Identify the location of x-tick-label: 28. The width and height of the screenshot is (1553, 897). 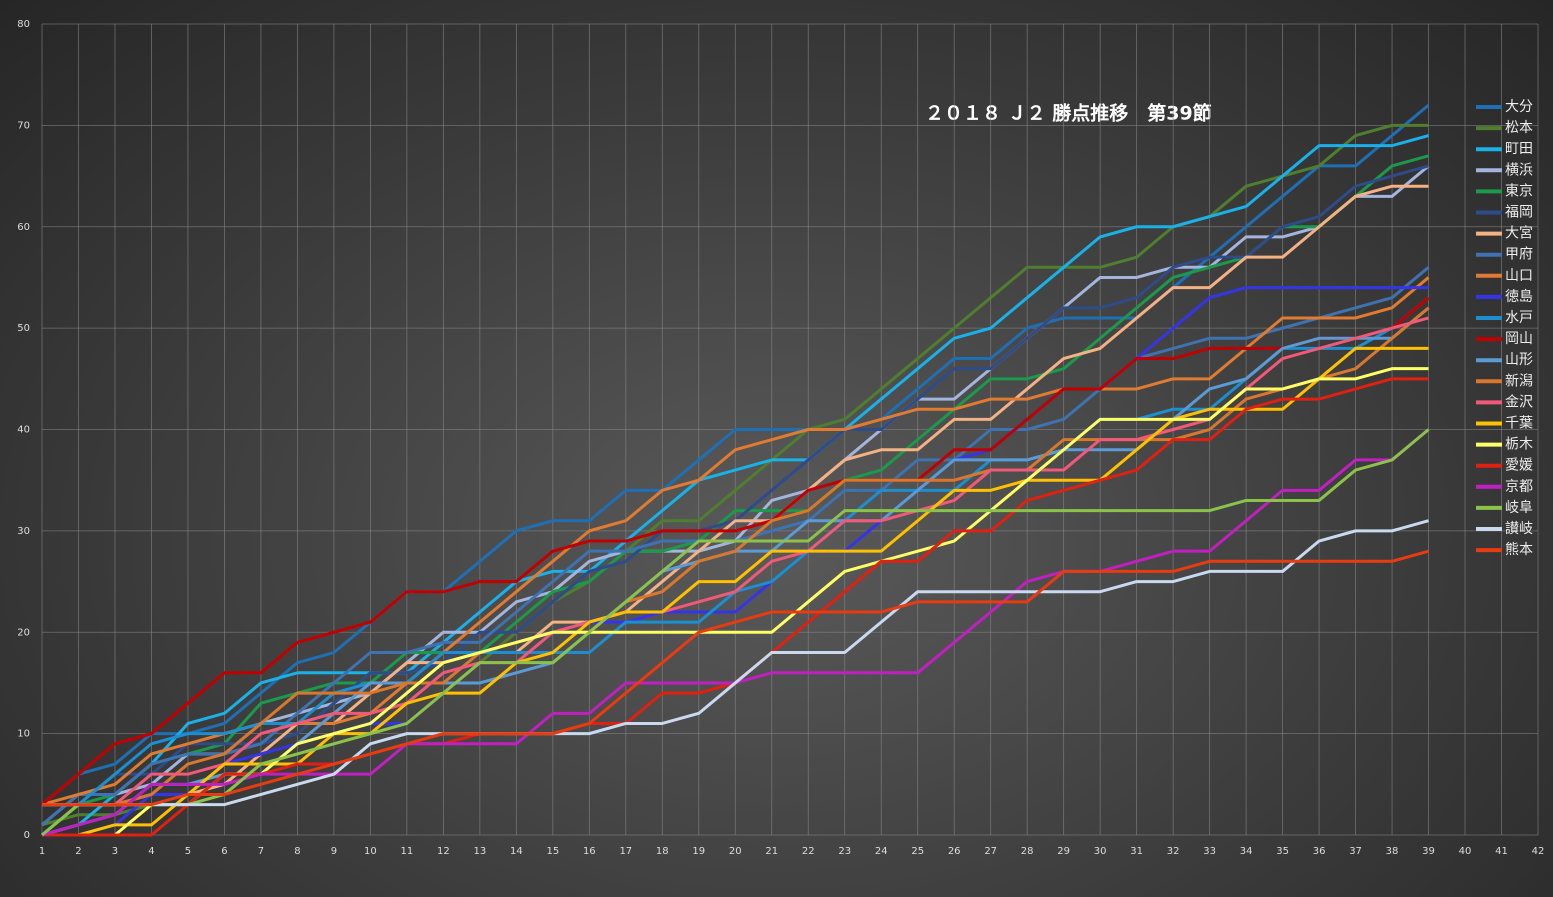
(1027, 851).